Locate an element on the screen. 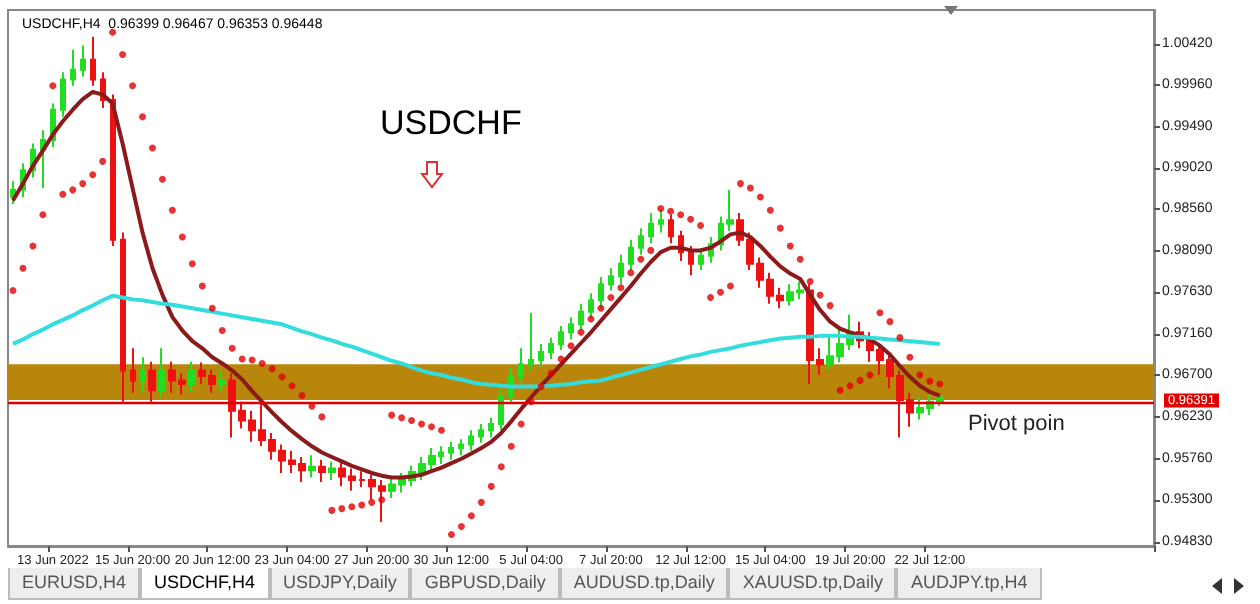 This screenshot has height=604, width=1260. text: USDJPY,Daily is located at coordinates (340, 584).